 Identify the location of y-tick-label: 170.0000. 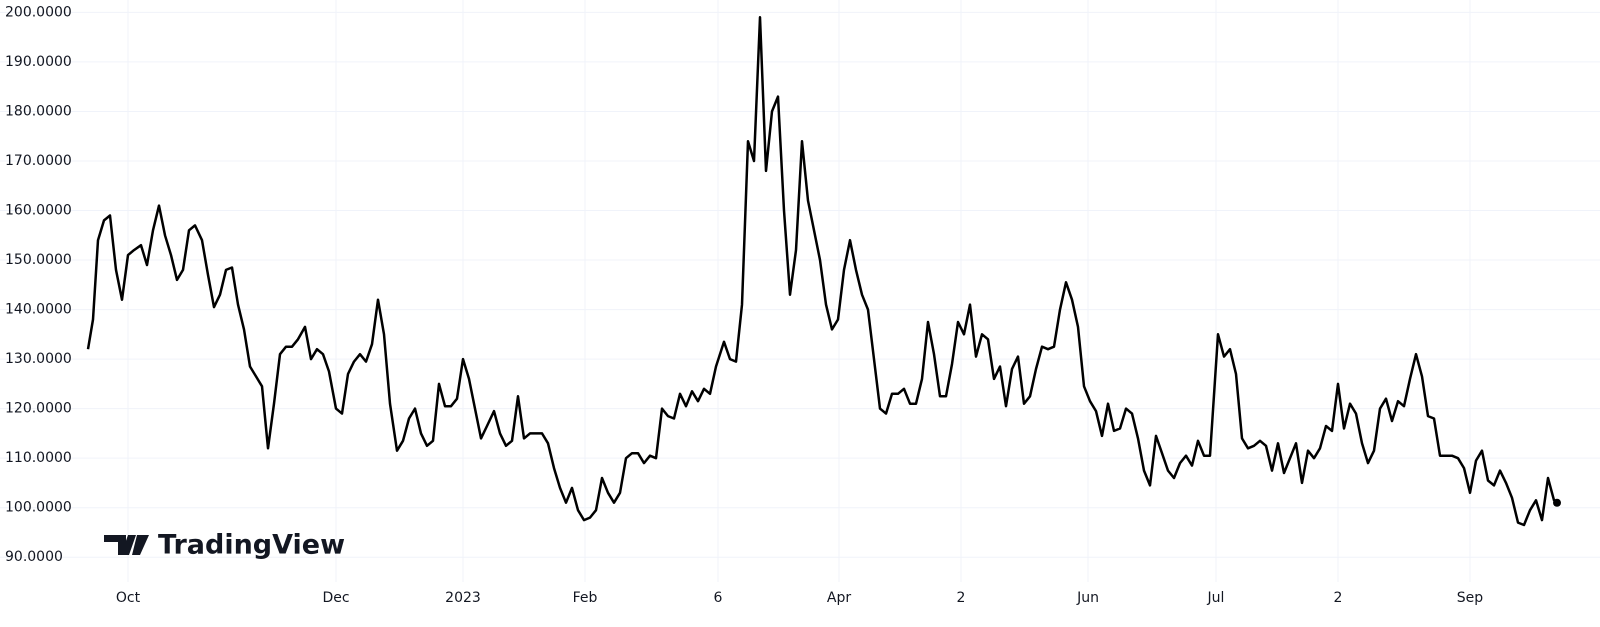
(38, 161).